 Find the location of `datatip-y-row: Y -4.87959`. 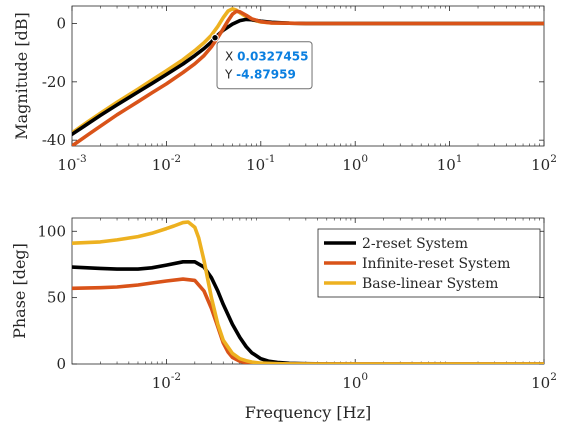

datatip-y-row: Y -4.87959 is located at coordinates (260, 75).